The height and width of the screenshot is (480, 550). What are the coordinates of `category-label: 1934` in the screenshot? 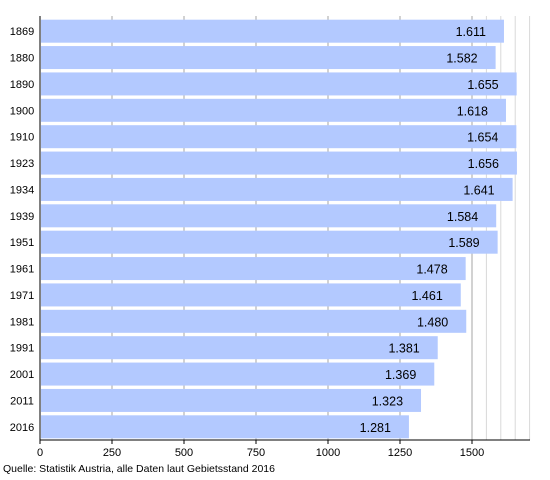 It's located at (22, 190).